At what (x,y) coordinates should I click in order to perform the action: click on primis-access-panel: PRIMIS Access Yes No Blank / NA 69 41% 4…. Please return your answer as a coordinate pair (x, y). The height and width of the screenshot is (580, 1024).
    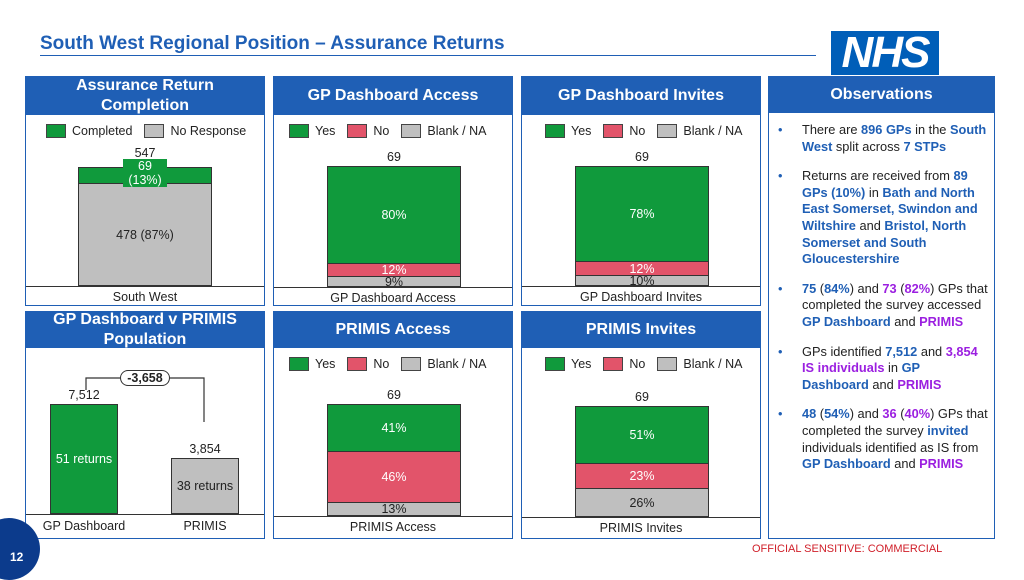
    Looking at the image, I should click on (393, 425).